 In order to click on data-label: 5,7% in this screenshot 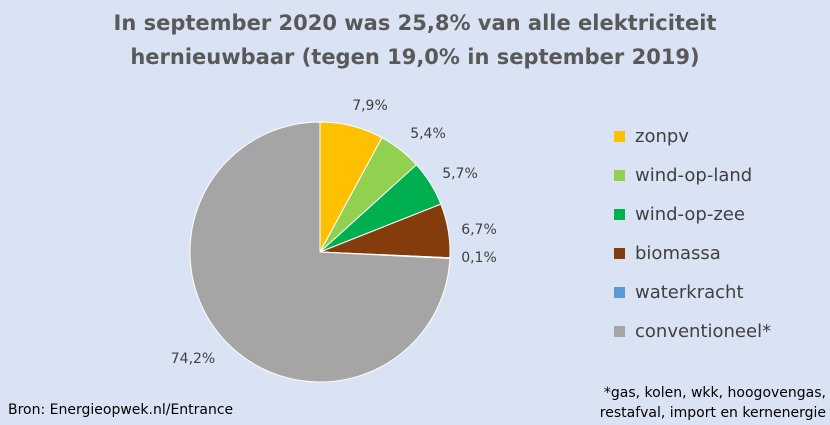, I will do `click(460, 174)`.